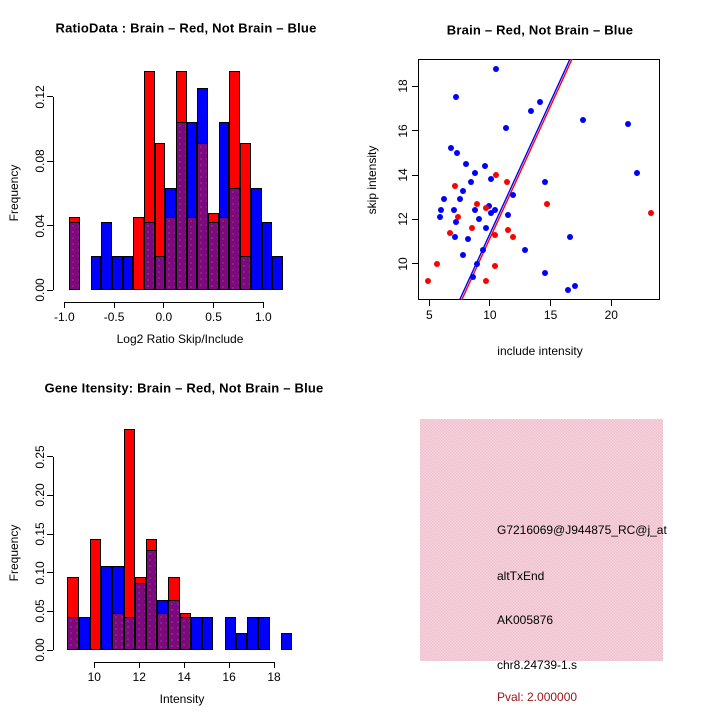 This screenshot has height=720, width=720. What do you see at coordinates (40, 611) in the screenshot?
I see `y-axis-tick-label: 0.05` at bounding box center [40, 611].